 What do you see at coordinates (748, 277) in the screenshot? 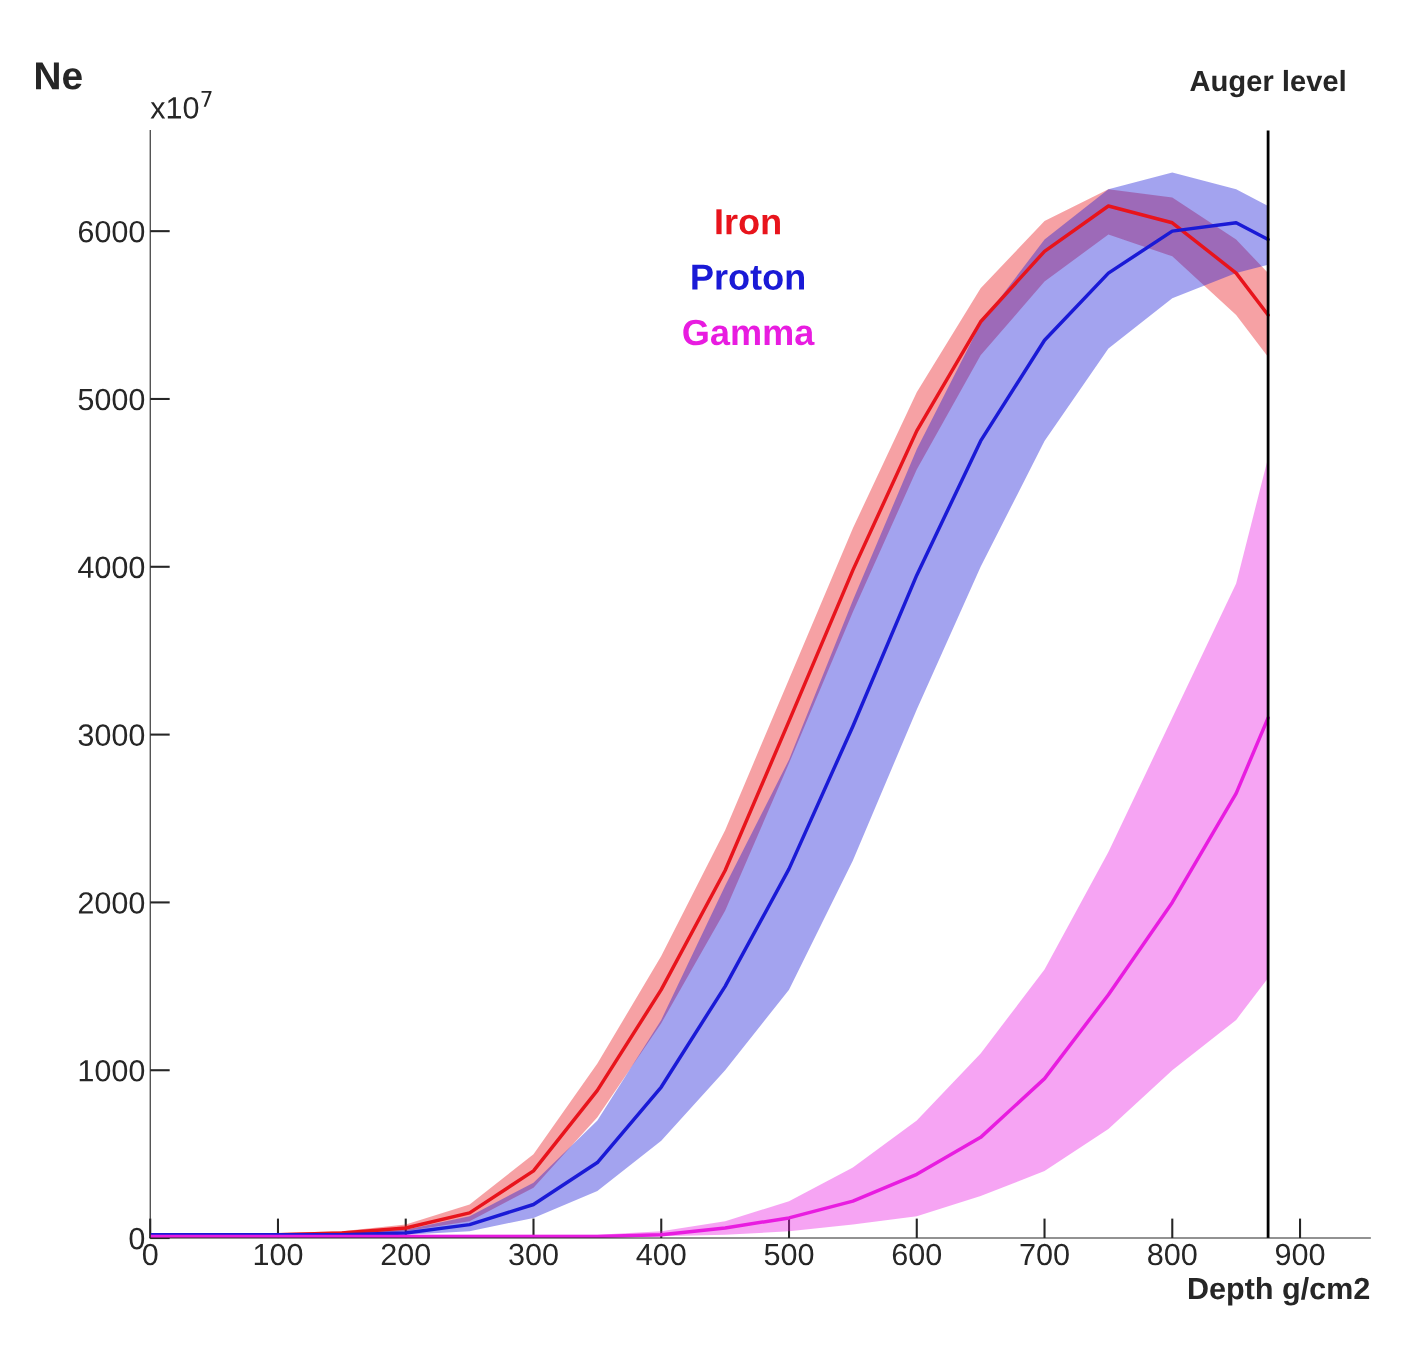
I see `text: Proton` at bounding box center [748, 277].